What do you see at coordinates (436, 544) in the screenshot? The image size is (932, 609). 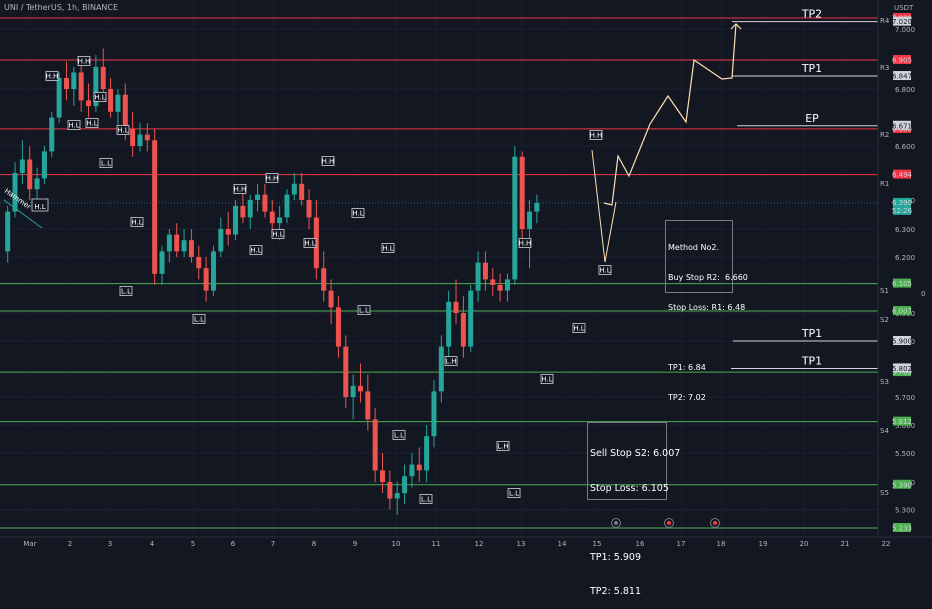 I see `x-tick-label: 11` at bounding box center [436, 544].